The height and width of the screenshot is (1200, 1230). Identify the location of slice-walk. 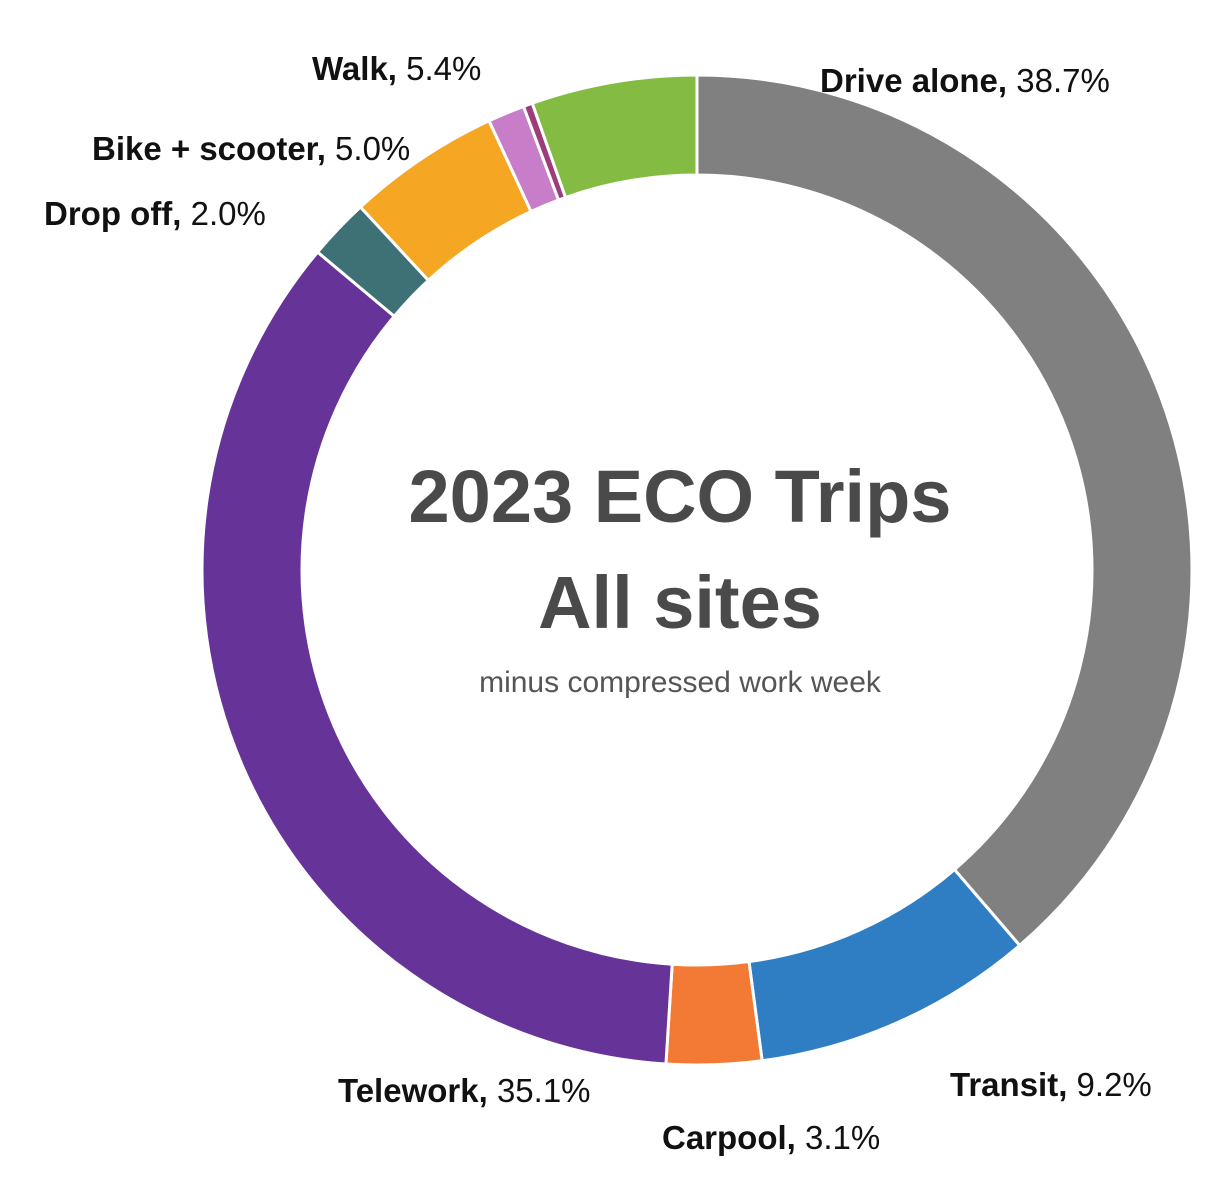
(614, 136).